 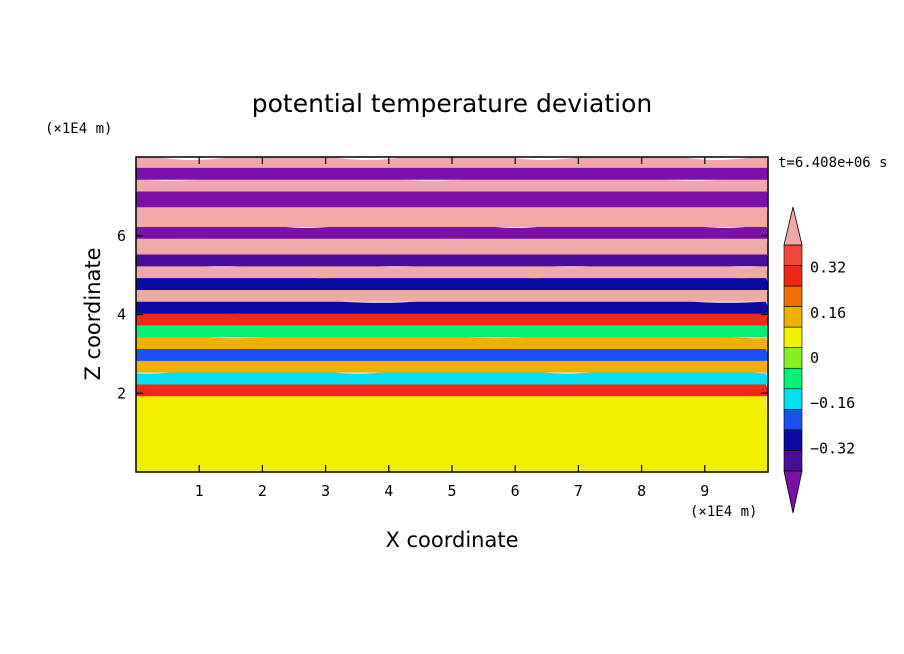 I want to click on y-tick-label: 2, so click(x=121, y=393).